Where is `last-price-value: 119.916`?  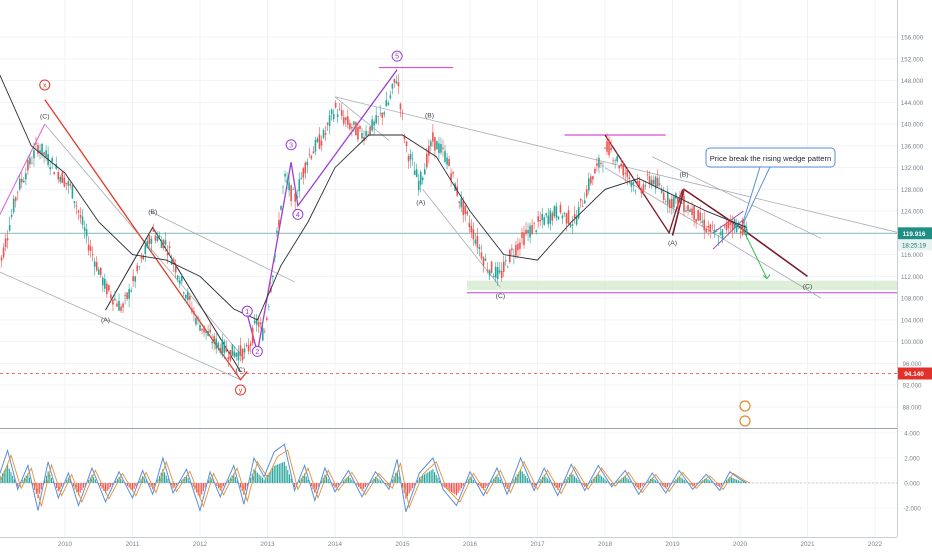
last-price-value: 119.916 is located at coordinates (914, 234).